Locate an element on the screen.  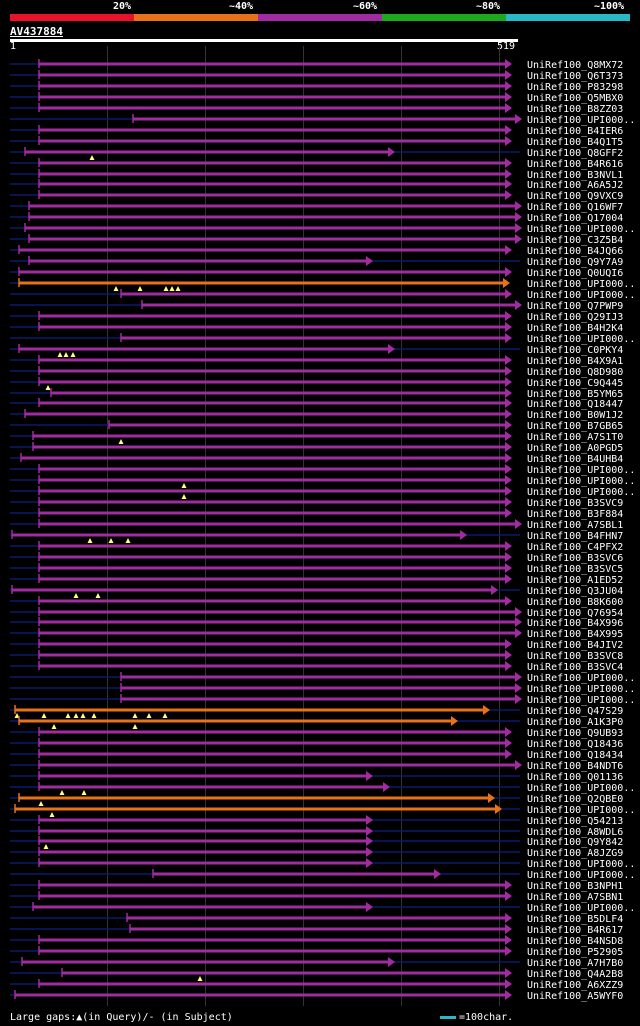
legend-label-80: ~80% is located at coordinates (488, 6).